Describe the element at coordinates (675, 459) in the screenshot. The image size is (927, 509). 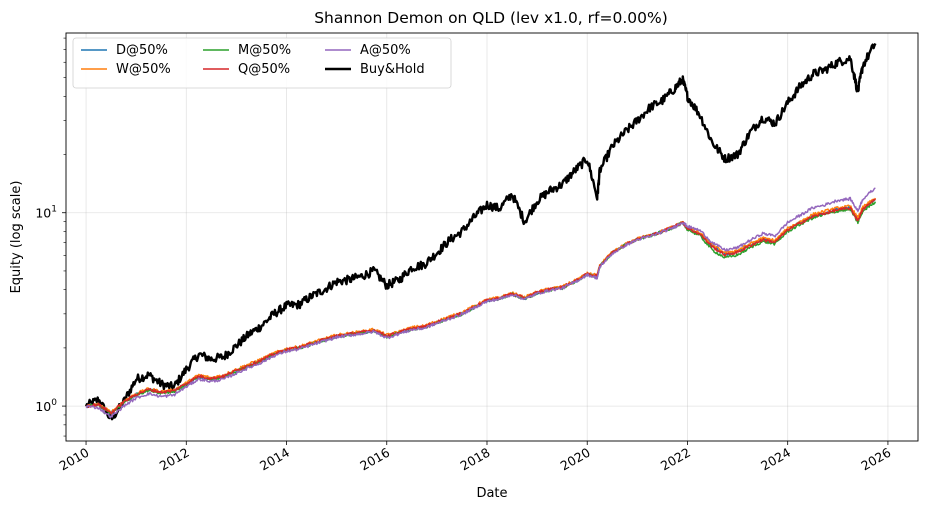
I see `x-tick-label: 2022` at that location.